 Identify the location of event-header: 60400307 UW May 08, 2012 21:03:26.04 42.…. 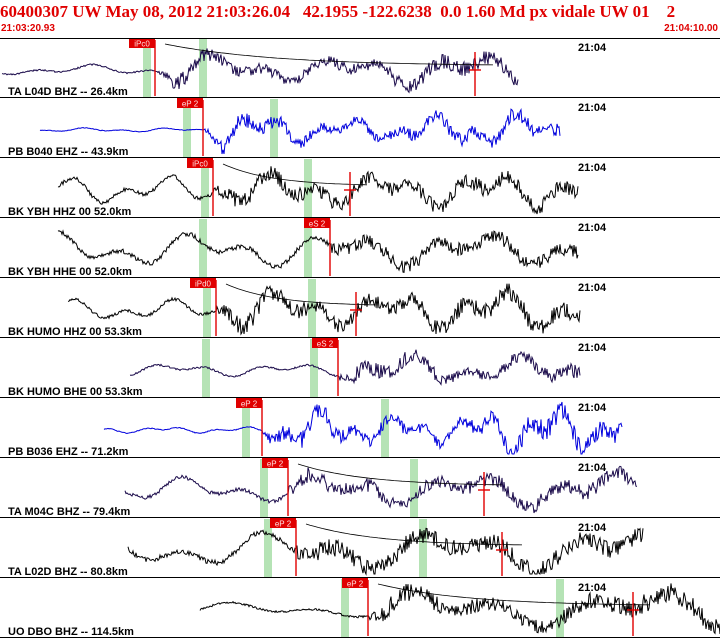
(360, 19).